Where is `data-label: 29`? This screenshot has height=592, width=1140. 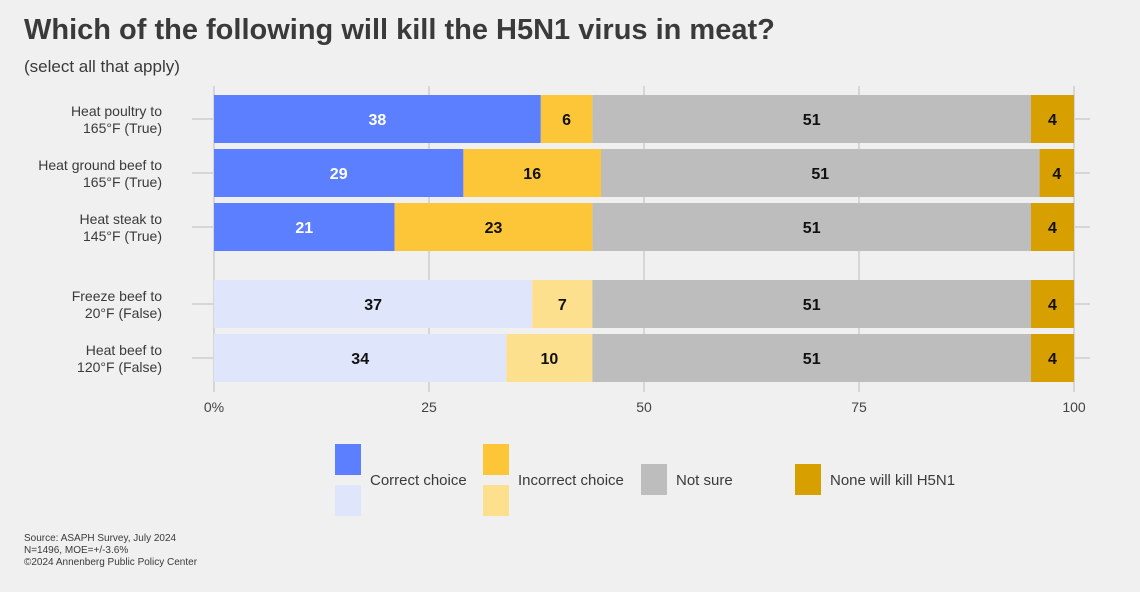
data-label: 29 is located at coordinates (339, 174).